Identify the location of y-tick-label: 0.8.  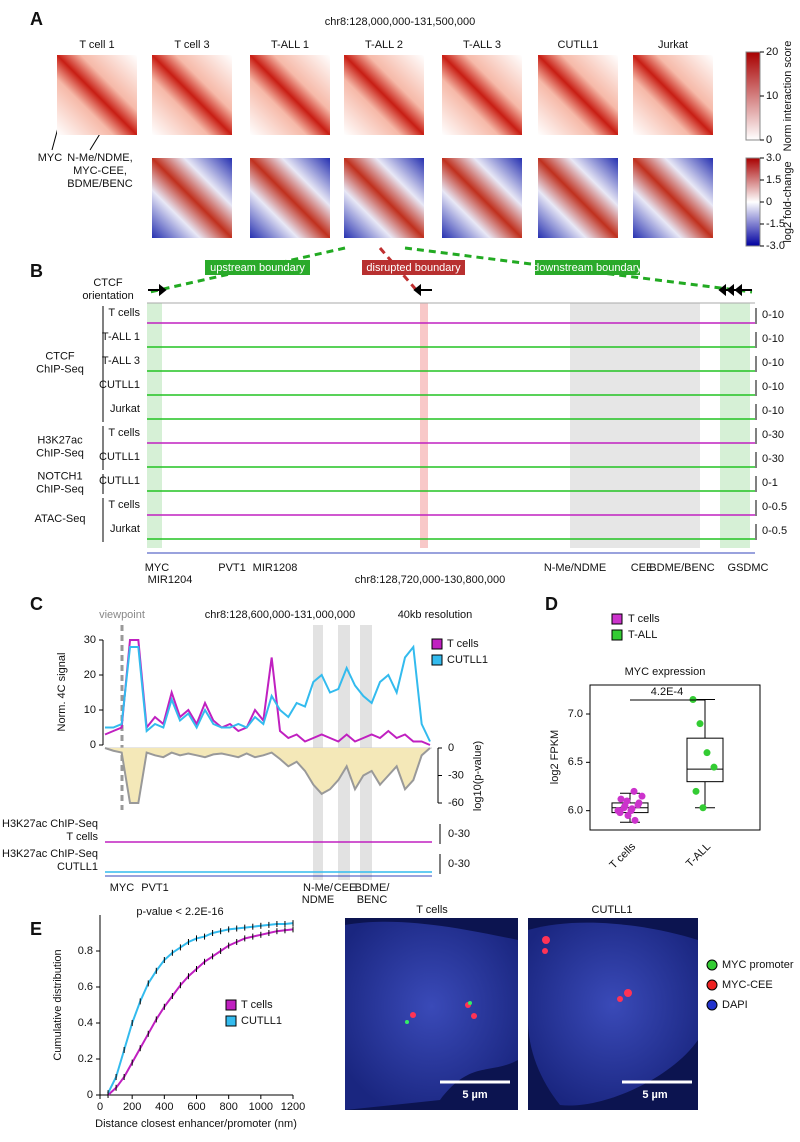
(85, 951).